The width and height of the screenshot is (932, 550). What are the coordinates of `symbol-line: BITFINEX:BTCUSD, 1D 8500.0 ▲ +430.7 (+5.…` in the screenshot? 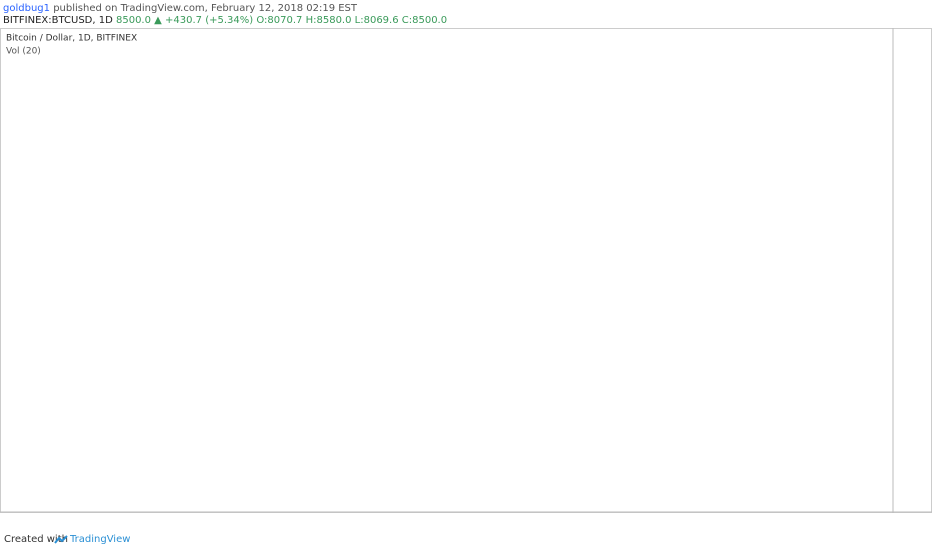 It's located at (225, 20).